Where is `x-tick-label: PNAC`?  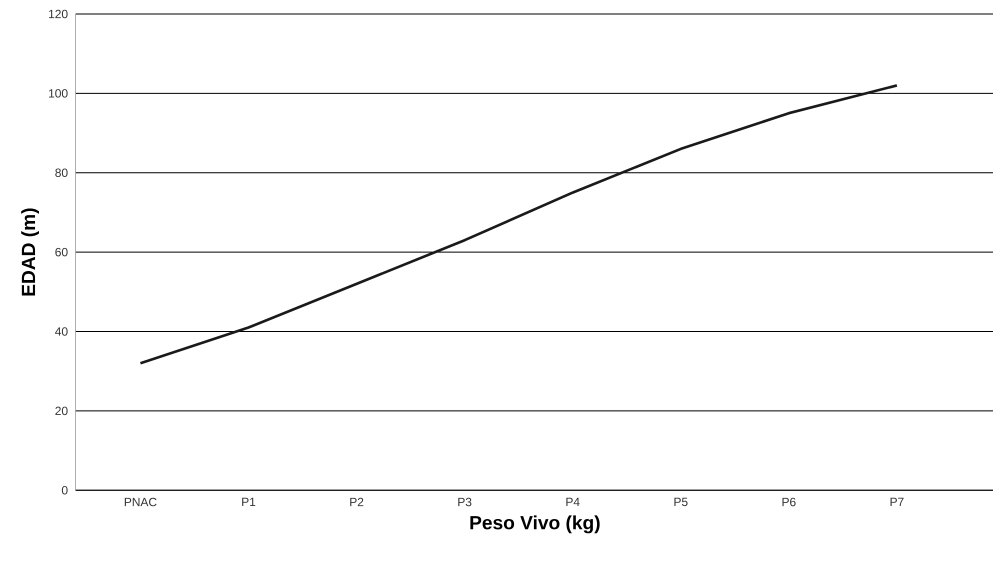
x-tick-label: PNAC is located at coordinates (140, 502).